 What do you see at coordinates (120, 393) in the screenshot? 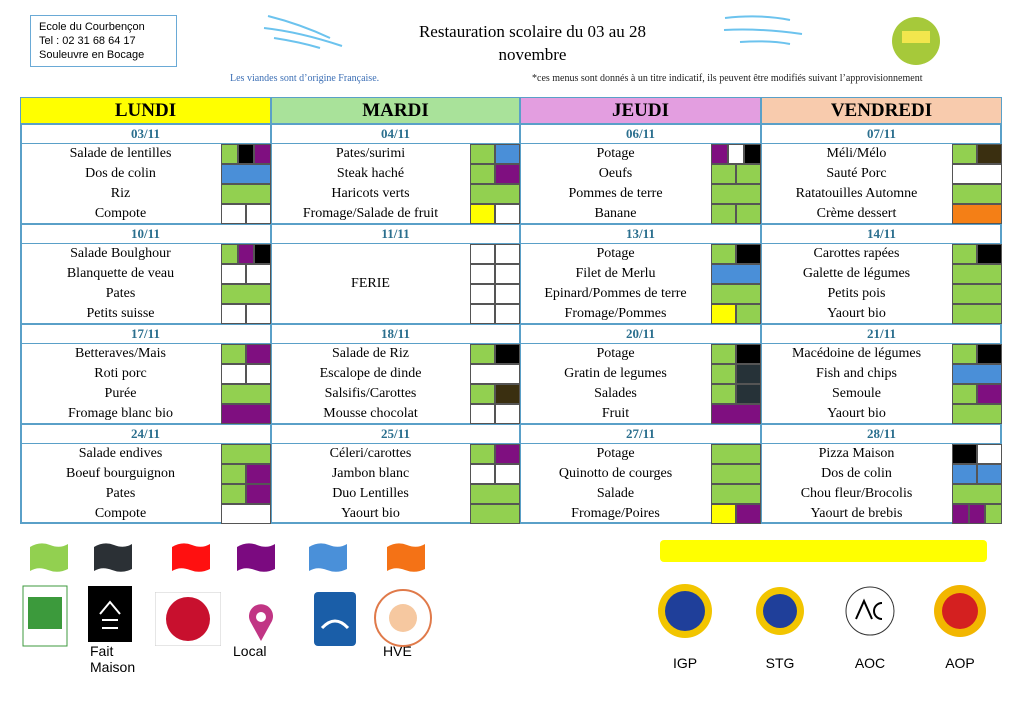
I see `menu-item: Purée` at bounding box center [120, 393].